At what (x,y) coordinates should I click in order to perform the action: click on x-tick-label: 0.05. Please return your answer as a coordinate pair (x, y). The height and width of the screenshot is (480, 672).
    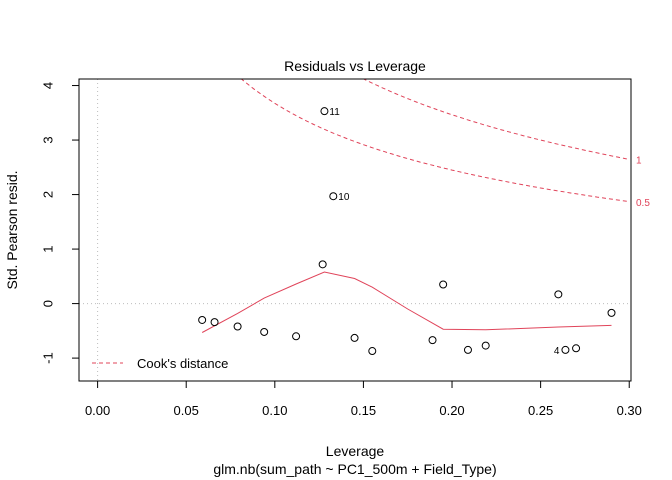
    Looking at the image, I should click on (186, 410).